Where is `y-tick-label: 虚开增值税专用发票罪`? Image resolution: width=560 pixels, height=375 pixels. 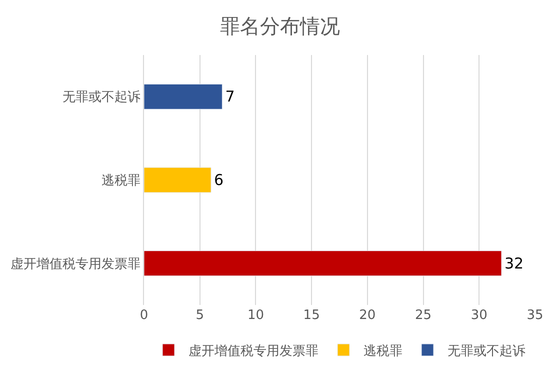 y-tick-label: 虚开增值税专用发票罪 is located at coordinates (75, 264).